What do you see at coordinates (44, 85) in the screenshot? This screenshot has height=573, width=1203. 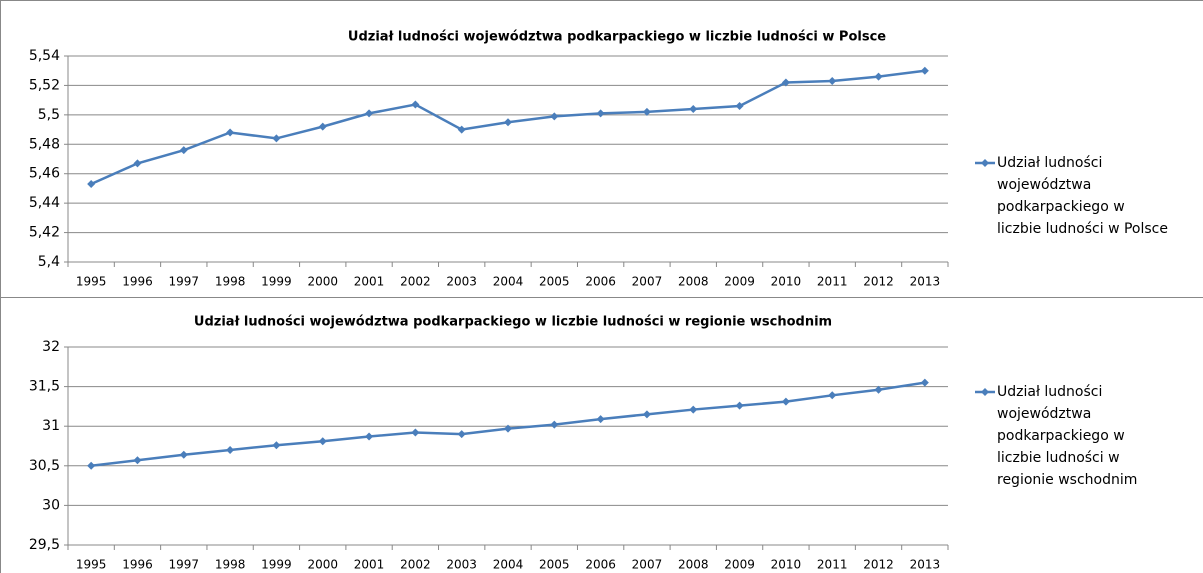 I see `y-tick-label: 5,52` at bounding box center [44, 85].